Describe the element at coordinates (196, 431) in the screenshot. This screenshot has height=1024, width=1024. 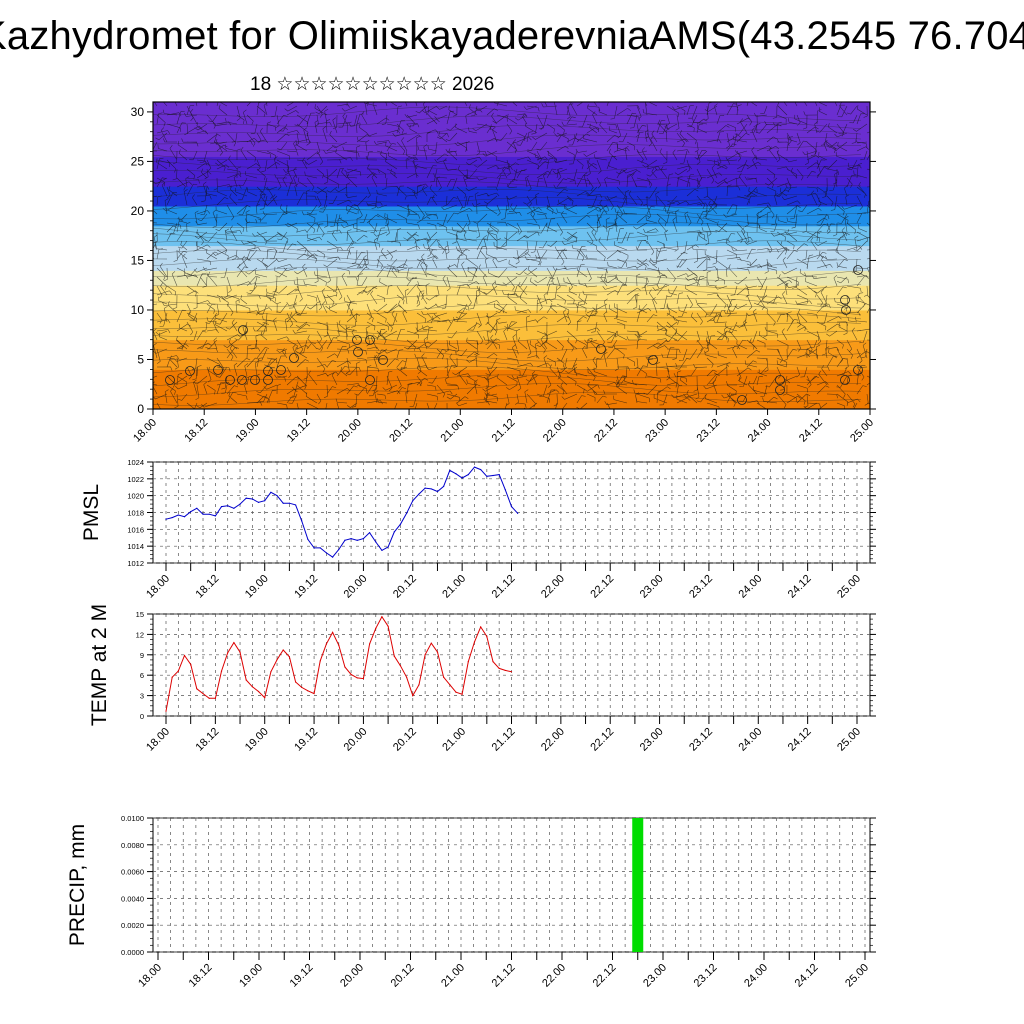
I see `x-tick-label: 18.12` at that location.